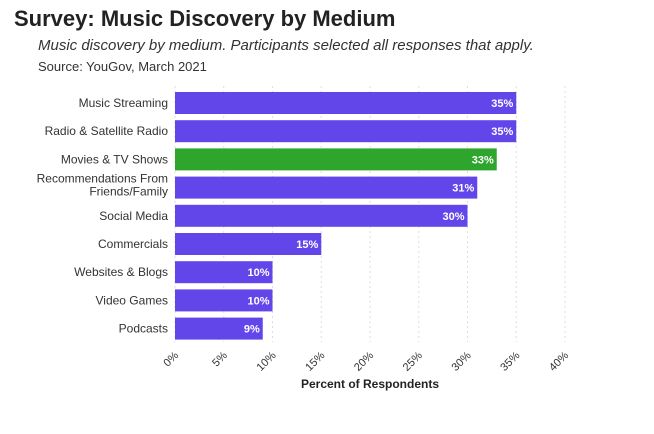  I want to click on tick-label: 35%, so click(510, 361).